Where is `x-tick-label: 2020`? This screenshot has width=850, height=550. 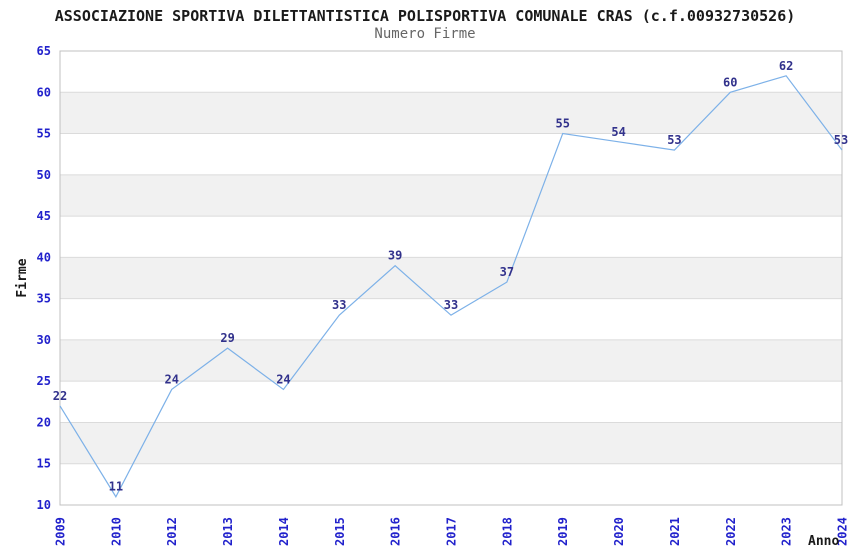 x-tick-label: 2020 is located at coordinates (619, 531).